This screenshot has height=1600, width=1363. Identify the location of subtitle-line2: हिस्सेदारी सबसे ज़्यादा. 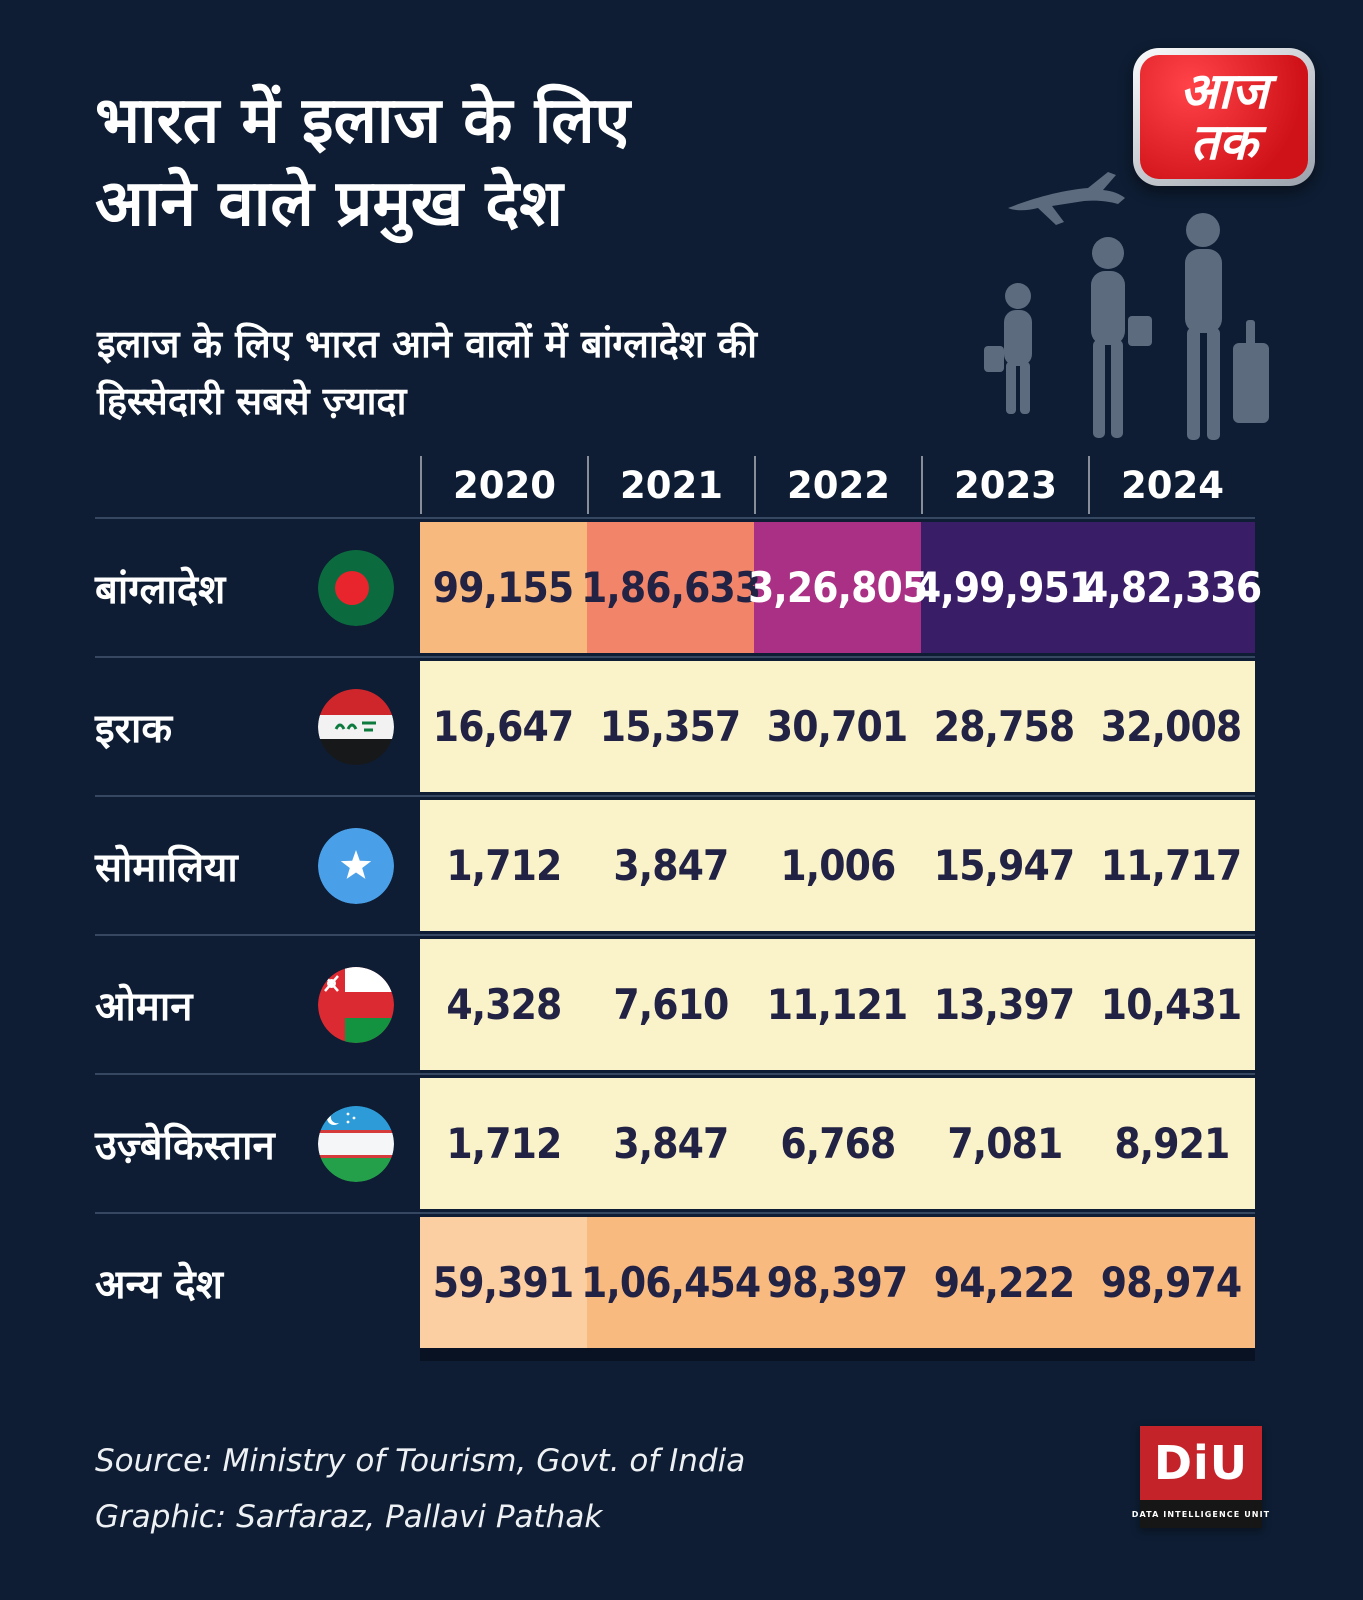
(252, 401).